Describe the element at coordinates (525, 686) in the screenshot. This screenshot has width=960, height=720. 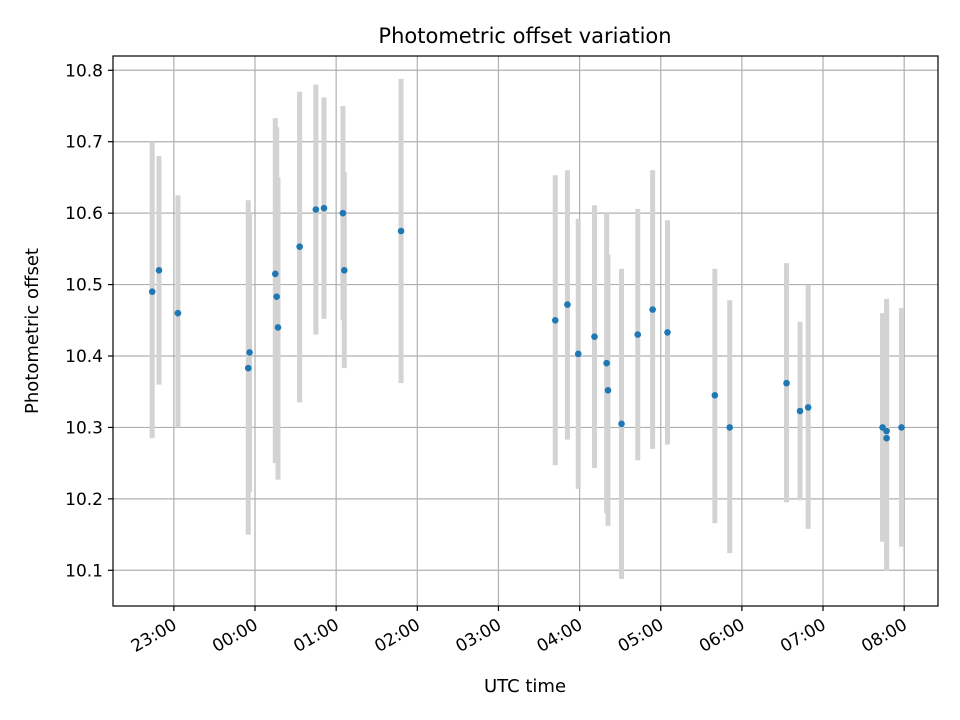
I see `x-axis-label: UTC time` at that location.